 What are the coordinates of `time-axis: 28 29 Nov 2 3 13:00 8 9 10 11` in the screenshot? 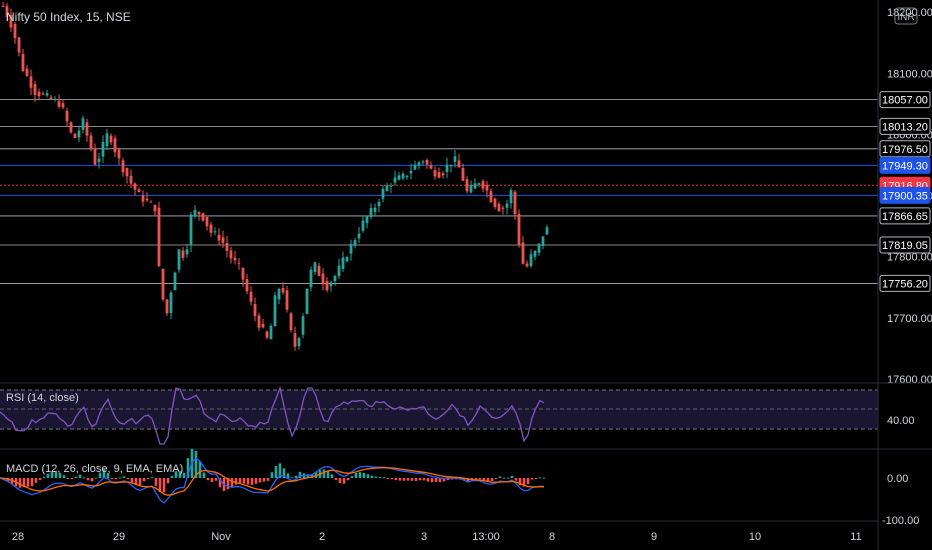 It's located at (437, 537).